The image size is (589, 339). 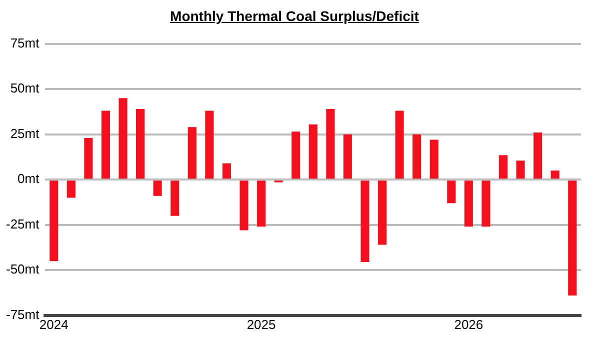 What do you see at coordinates (25, 42) in the screenshot?
I see `y-tick-label: 75mt` at bounding box center [25, 42].